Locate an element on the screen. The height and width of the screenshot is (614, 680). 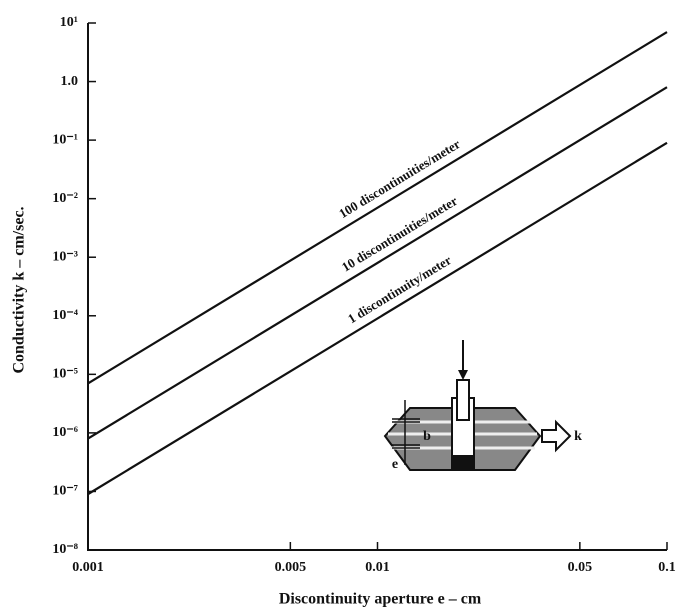
y-tick-label: 10⁻⁶ is located at coordinates (65, 432).